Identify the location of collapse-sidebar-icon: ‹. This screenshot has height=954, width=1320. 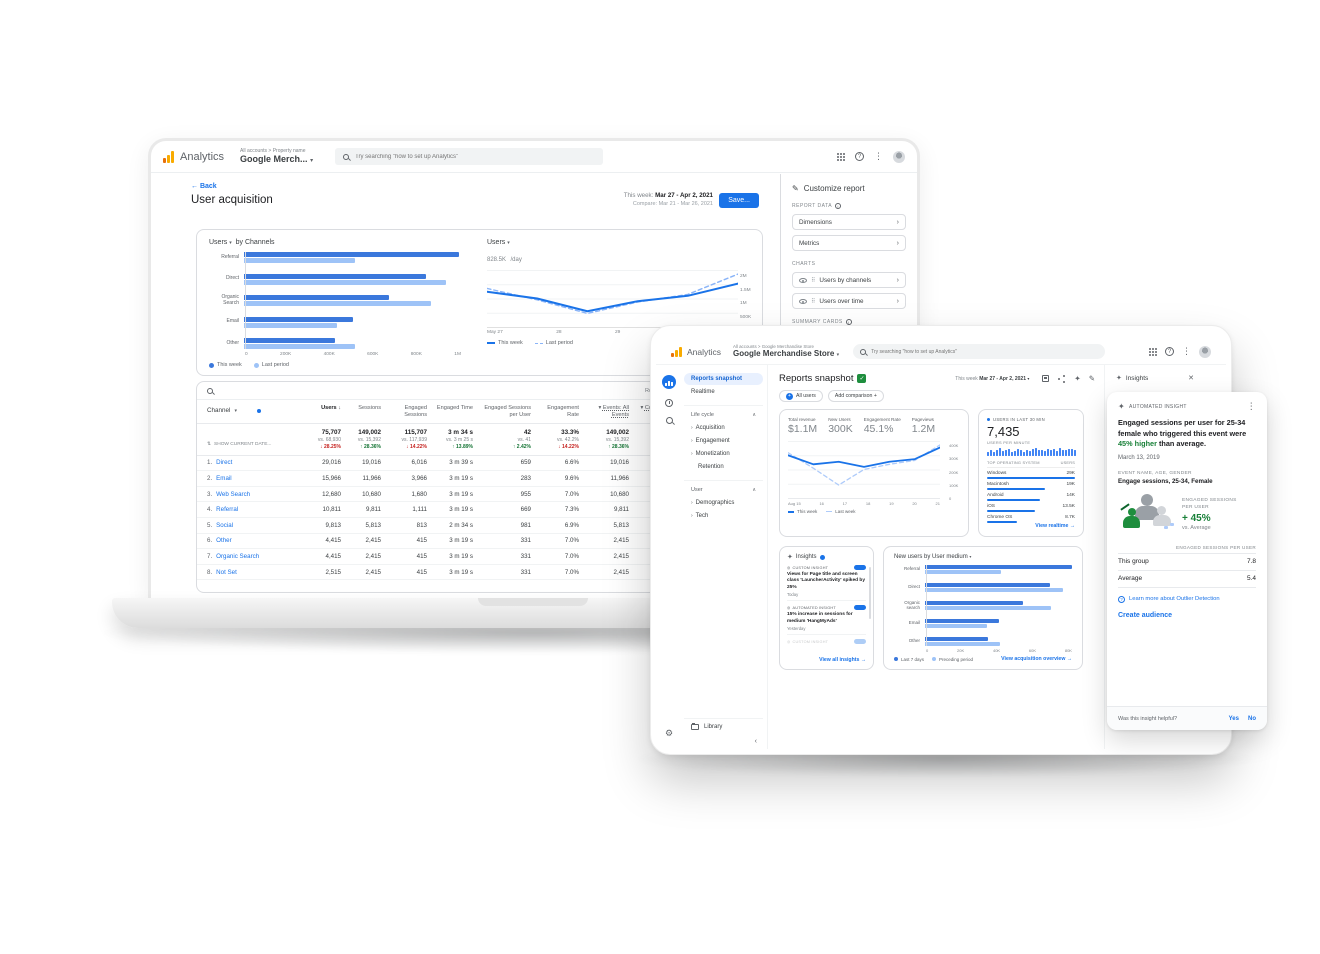
(755, 741).